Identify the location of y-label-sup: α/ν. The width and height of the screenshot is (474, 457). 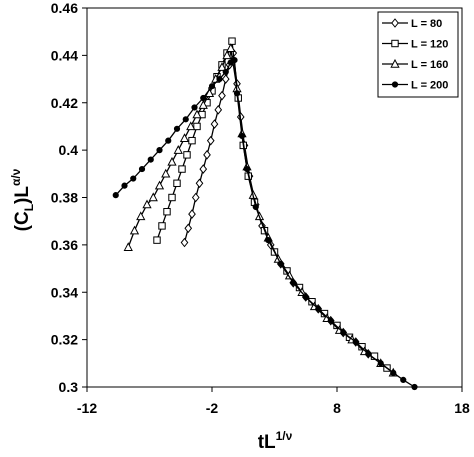
(16, 177).